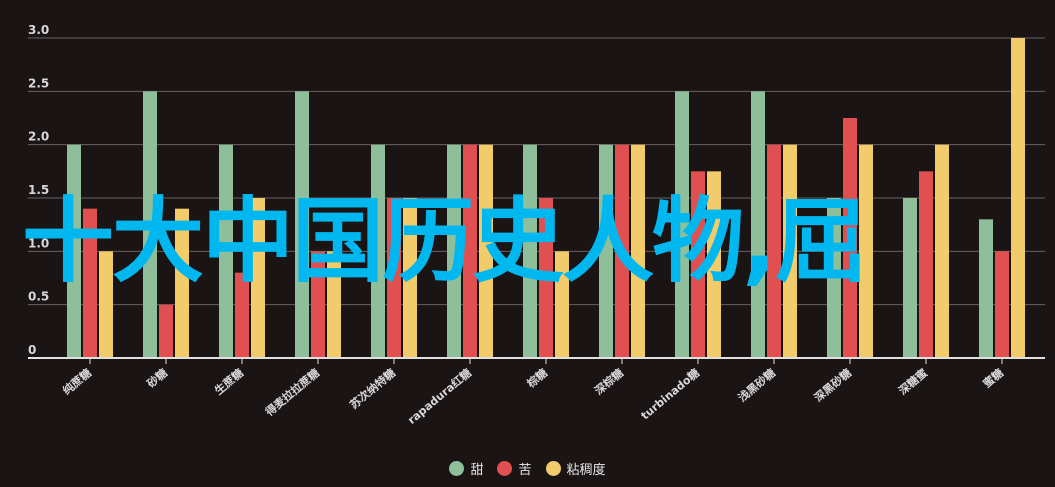 The height and width of the screenshot is (487, 1055). What do you see at coordinates (536, 379) in the screenshot?
I see `x-tick-label: 棕糖` at bounding box center [536, 379].